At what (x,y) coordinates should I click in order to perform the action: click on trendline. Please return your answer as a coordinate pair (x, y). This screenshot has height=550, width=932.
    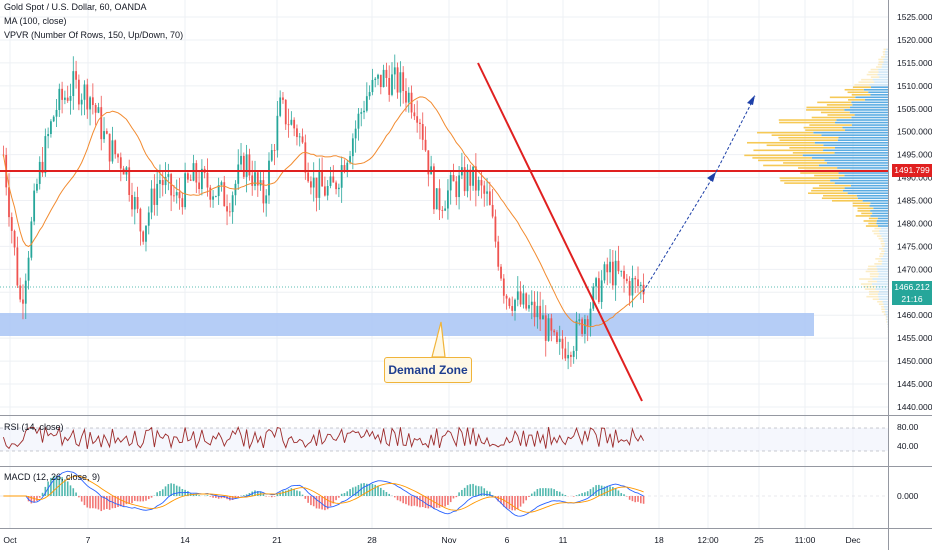
    Looking at the image, I should click on (560, 232).